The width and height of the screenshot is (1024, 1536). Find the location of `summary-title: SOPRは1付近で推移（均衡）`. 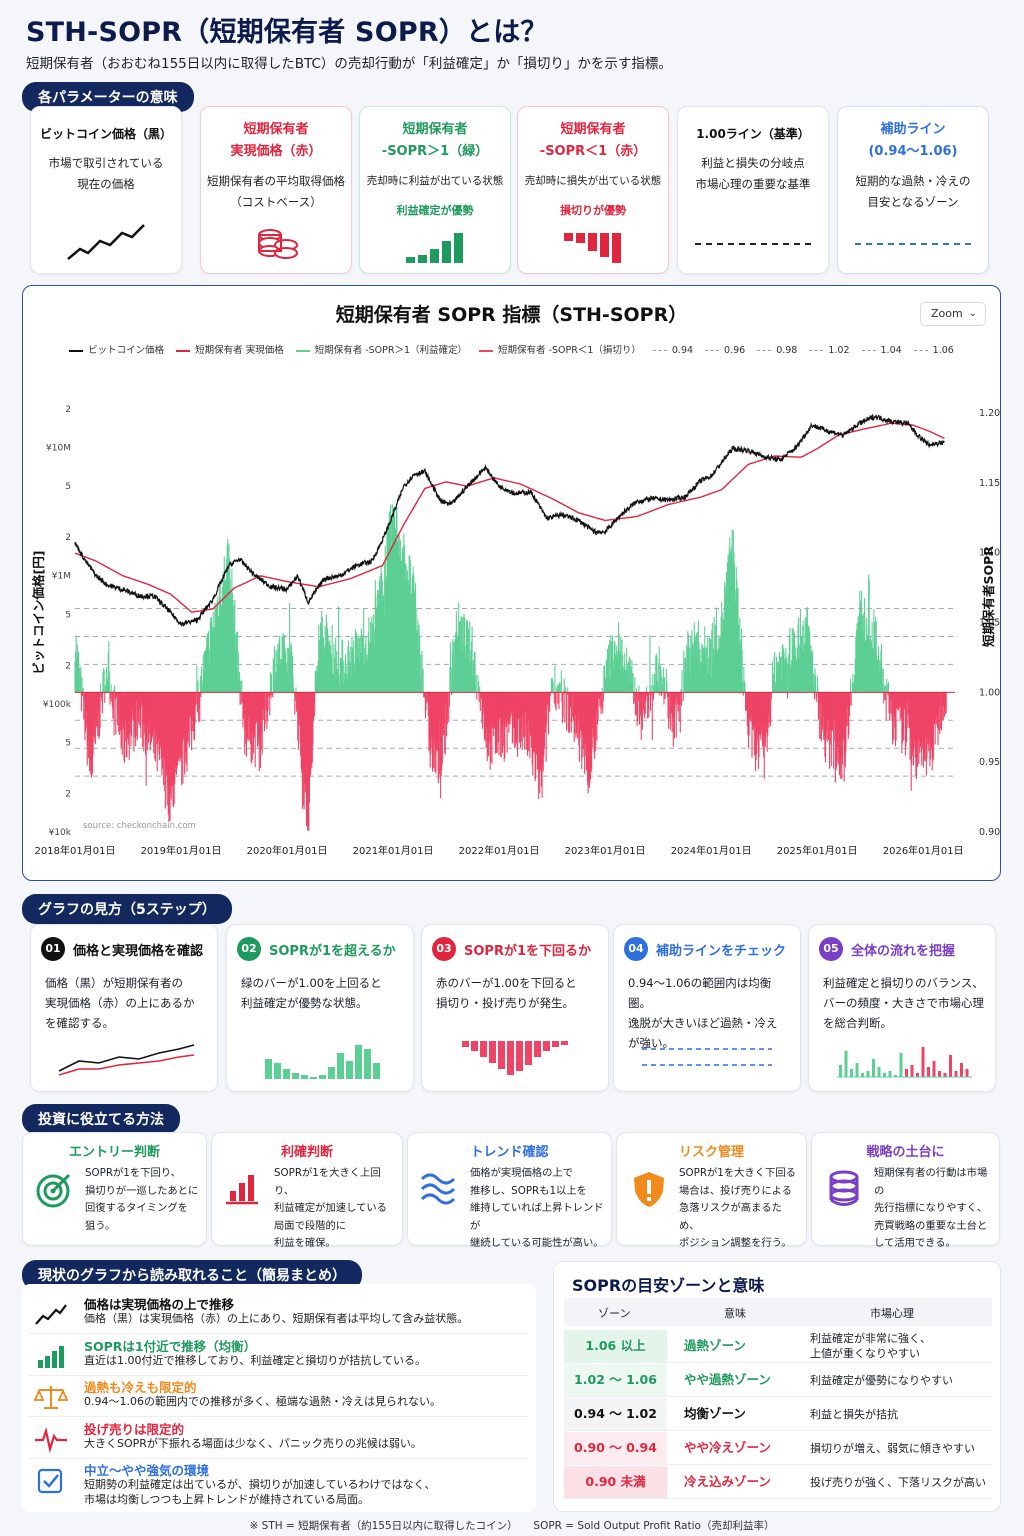

summary-title: SOPRは1付近で推移（均衡） is located at coordinates (170, 1346).